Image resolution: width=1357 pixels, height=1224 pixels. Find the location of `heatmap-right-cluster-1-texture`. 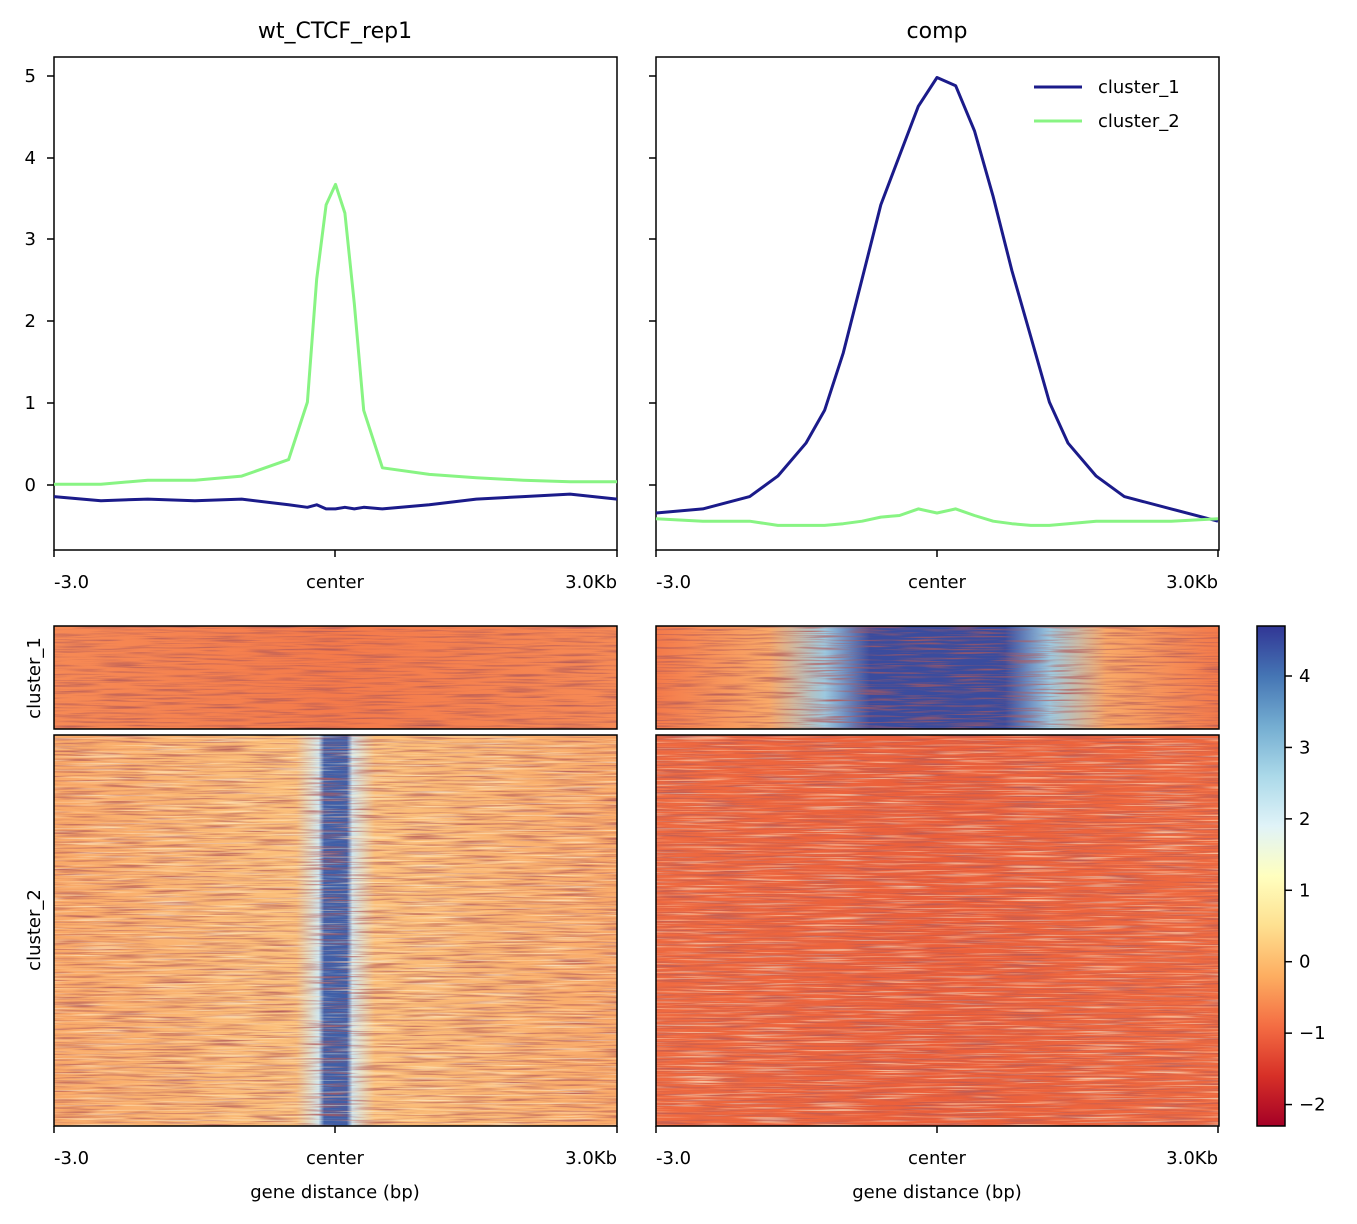

heatmap-right-cluster-1-texture is located at coordinates (937, 677).